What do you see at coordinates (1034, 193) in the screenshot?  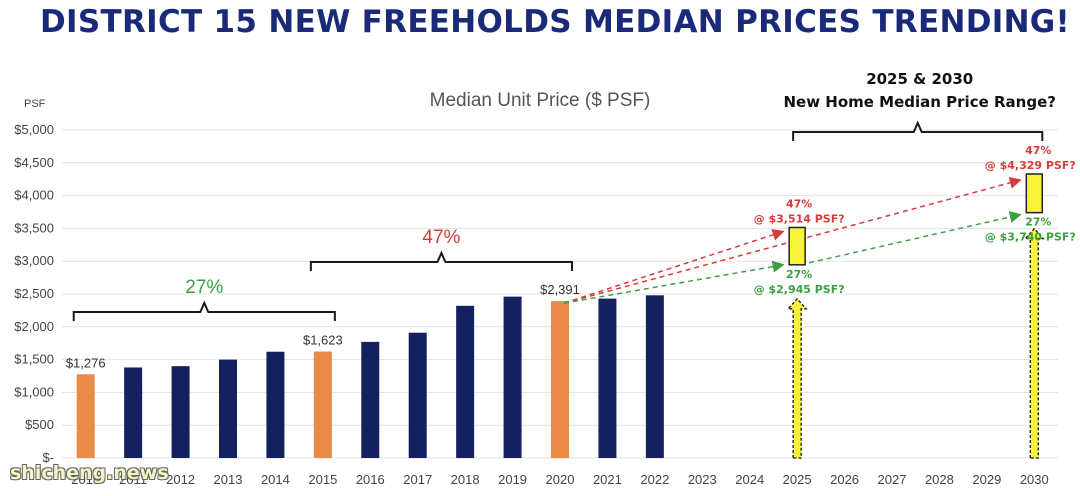 I see `range-box-2030` at bounding box center [1034, 193].